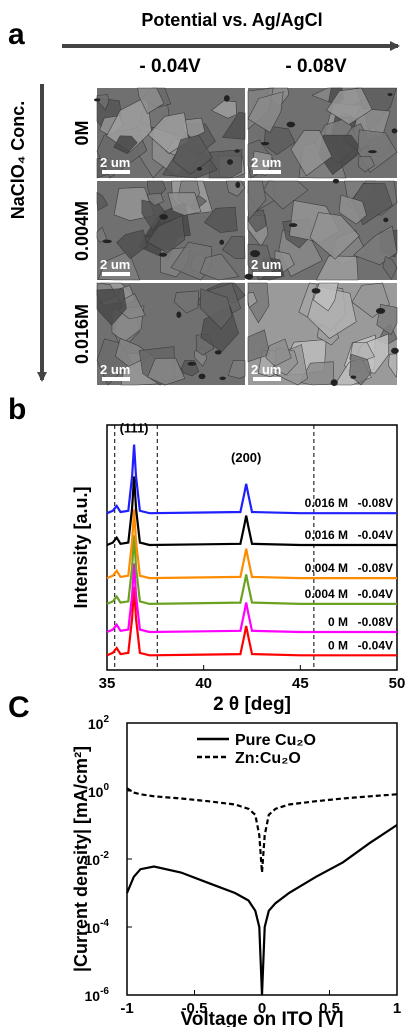 Image resolution: width=410 pixels, height=1027 pixels. Describe the element at coordinates (104, 855) in the screenshot. I see `tick-exponent: -2` at that location.